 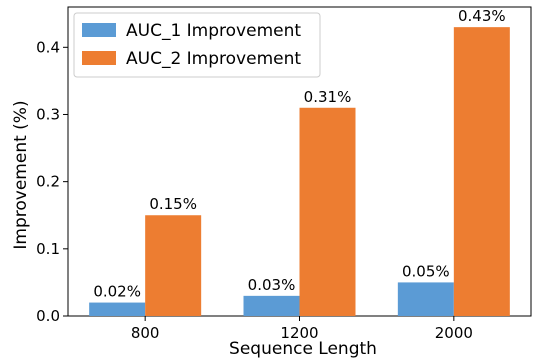 I want to click on data-label-1-1200: 0.03%, so click(x=272, y=285).